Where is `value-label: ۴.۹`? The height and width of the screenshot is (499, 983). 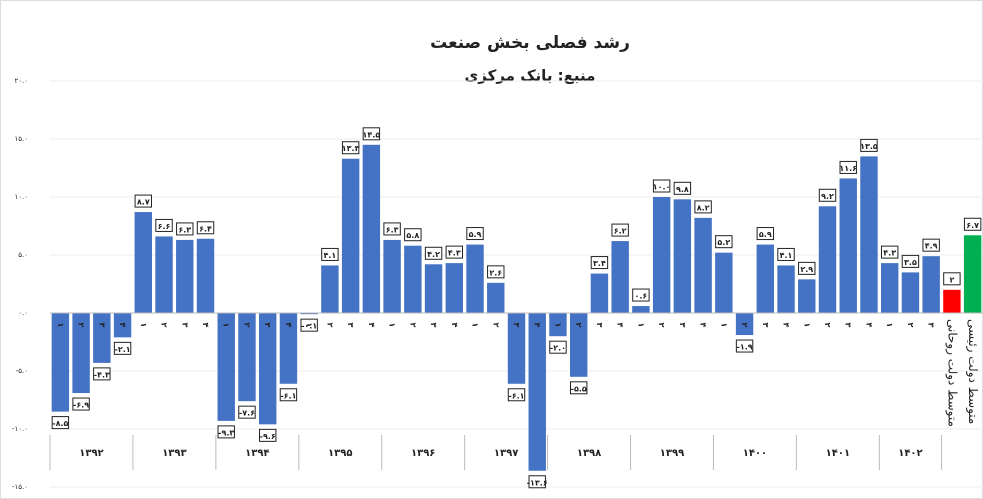 value-label: ۴.۹ is located at coordinates (931, 246).